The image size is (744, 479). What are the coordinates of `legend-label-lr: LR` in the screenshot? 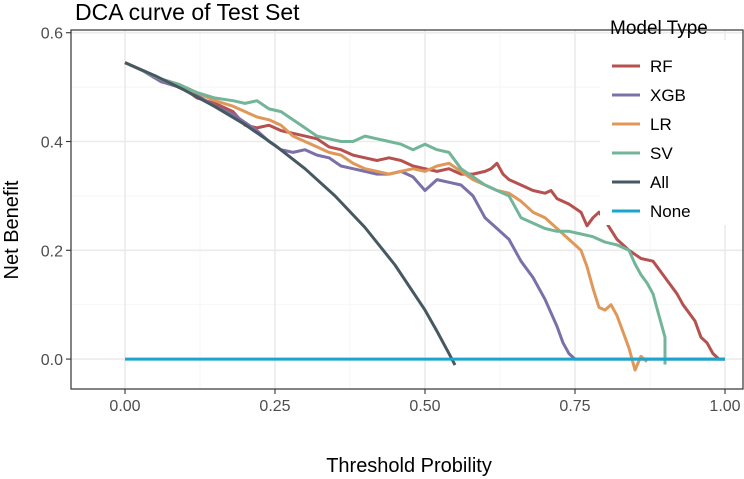 It's located at (661, 124).